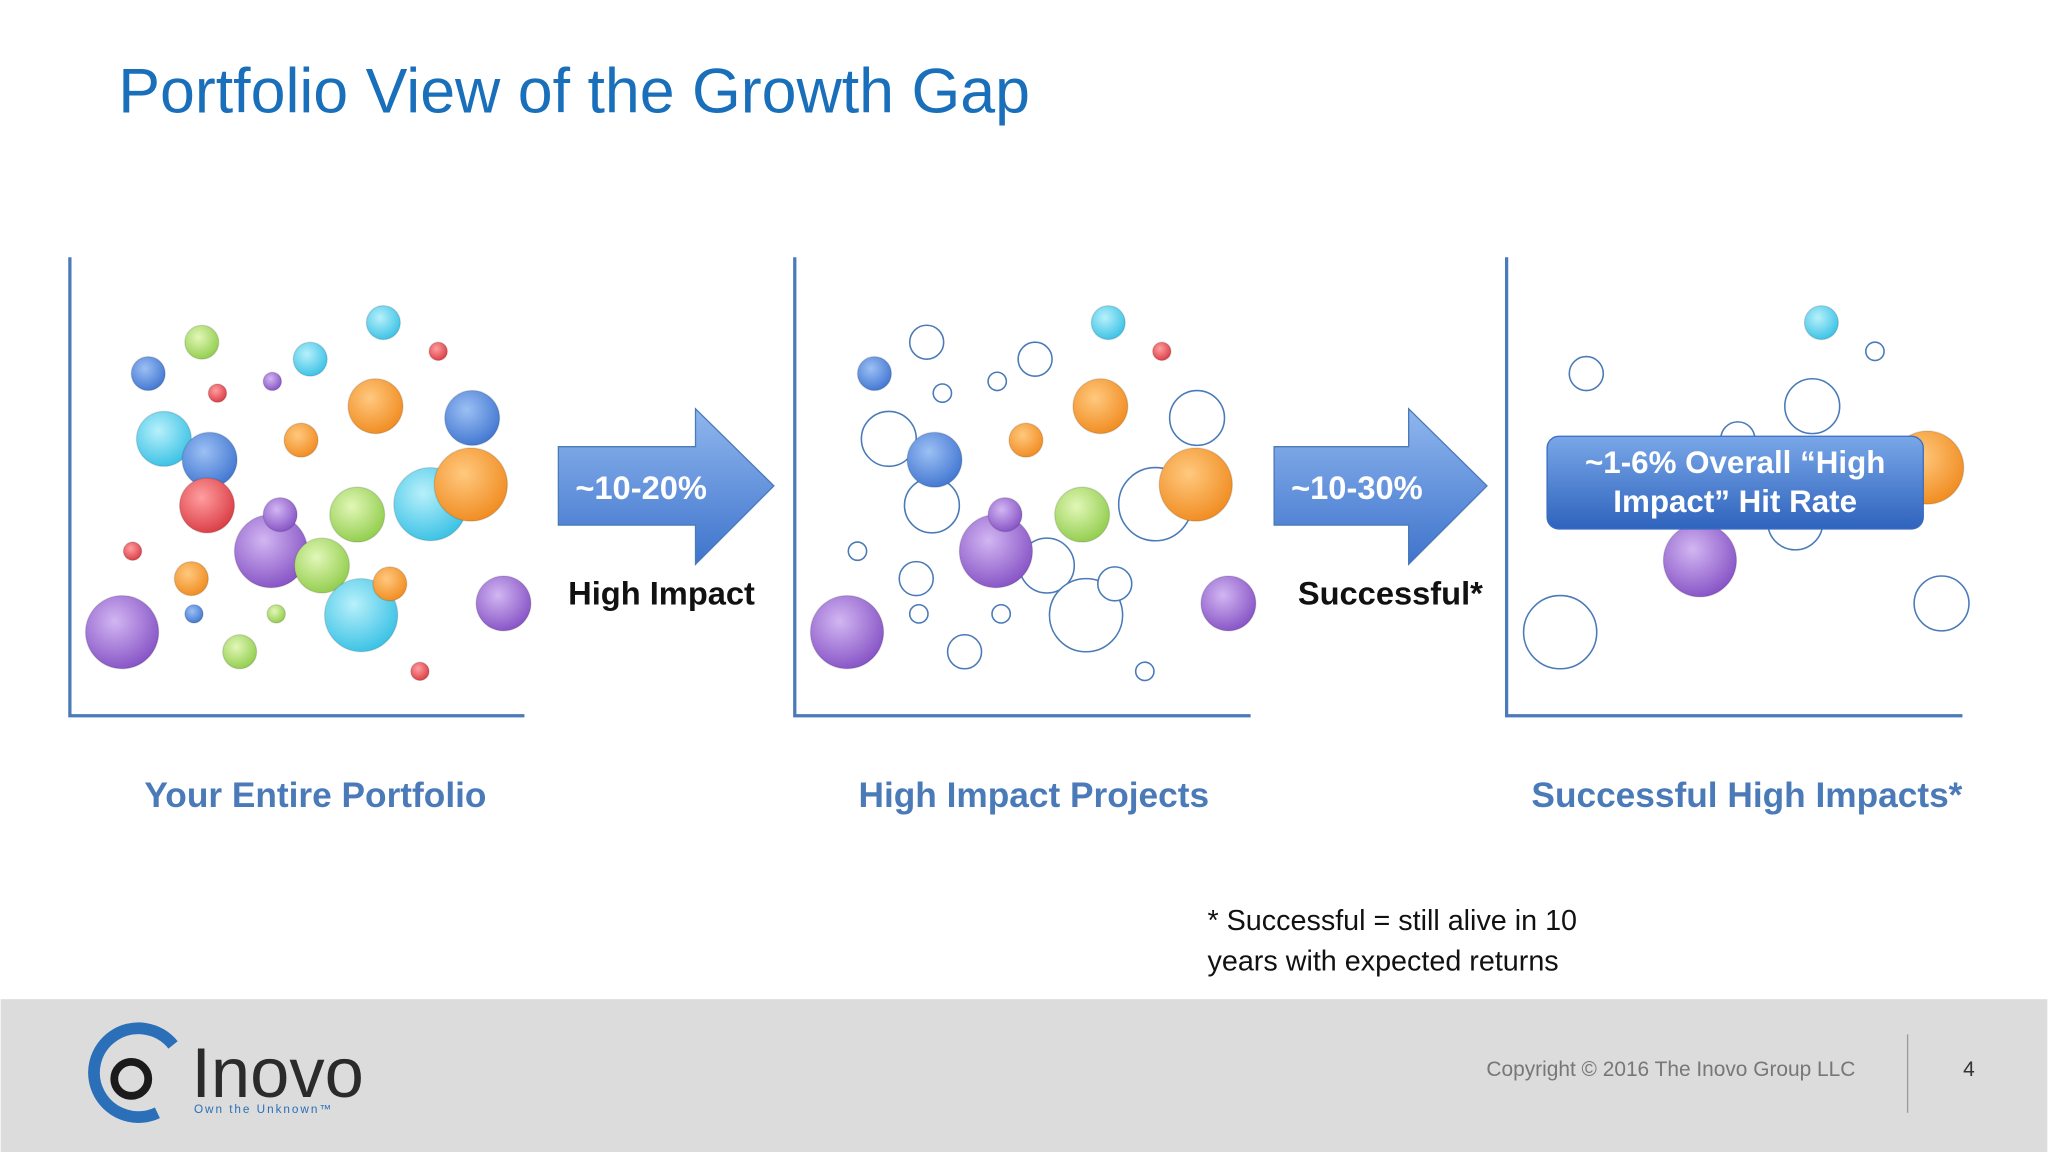  I want to click on copyright: Copyright © 2016 The Inovo Group LLC, so click(1670, 1069).